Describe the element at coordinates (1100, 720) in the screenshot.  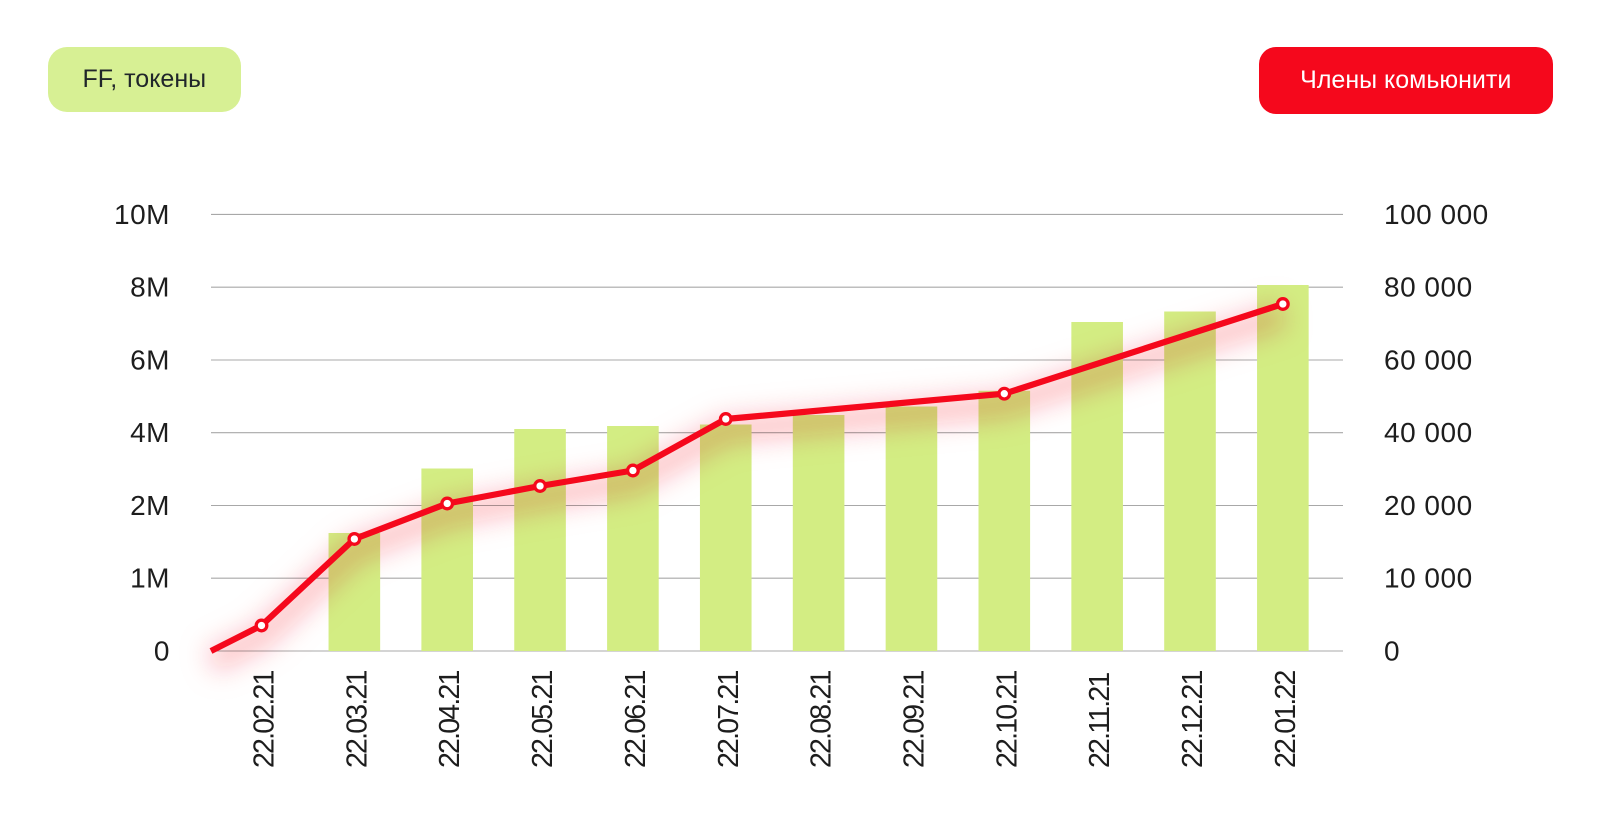
I see `svg-text: 22.11.21` at that location.